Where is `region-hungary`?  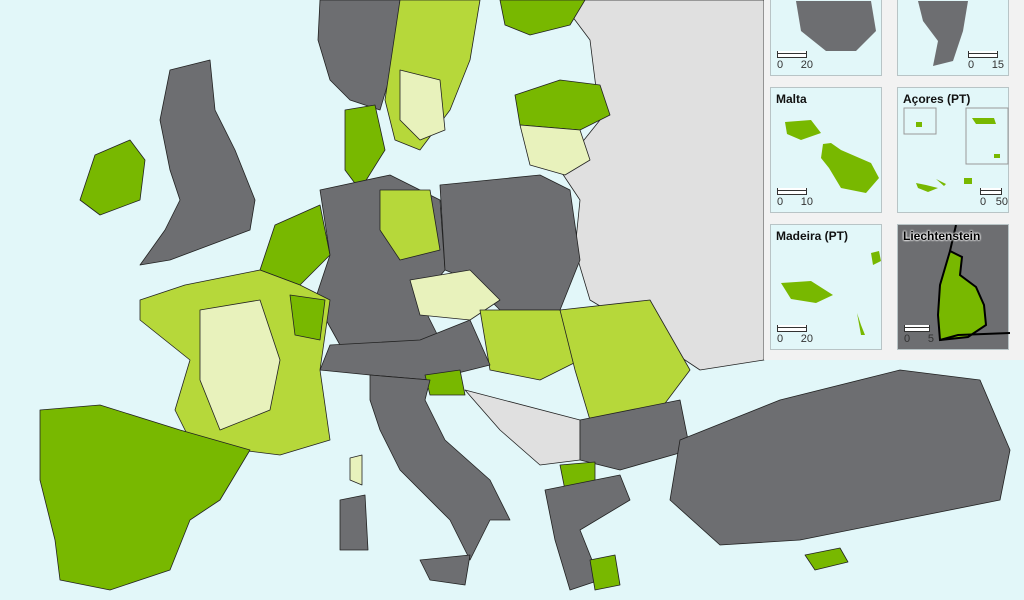 region-hungary is located at coordinates (530, 345).